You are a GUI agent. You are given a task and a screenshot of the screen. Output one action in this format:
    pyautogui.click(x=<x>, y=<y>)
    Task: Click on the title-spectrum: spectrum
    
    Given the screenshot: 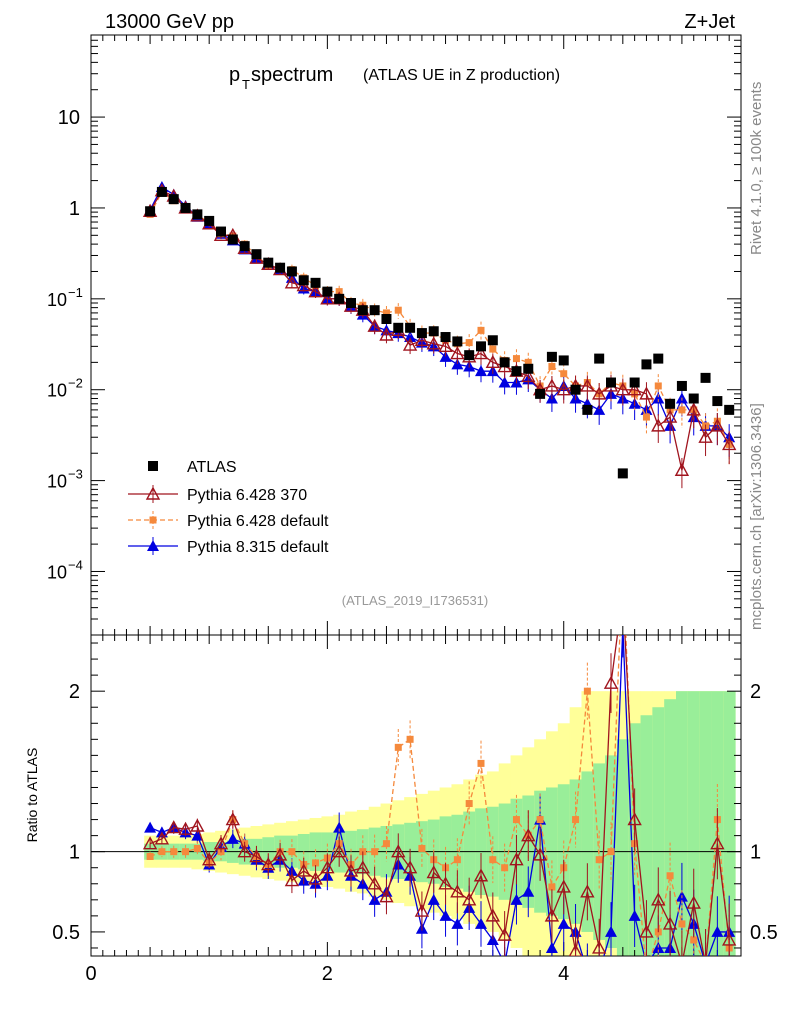 What is the action you would take?
    pyautogui.click(x=292, y=75)
    